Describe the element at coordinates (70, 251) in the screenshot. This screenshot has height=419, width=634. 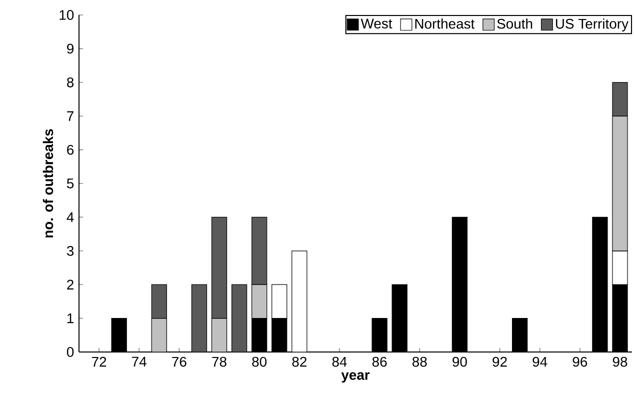
I see `y-tick-label: 3` at that location.